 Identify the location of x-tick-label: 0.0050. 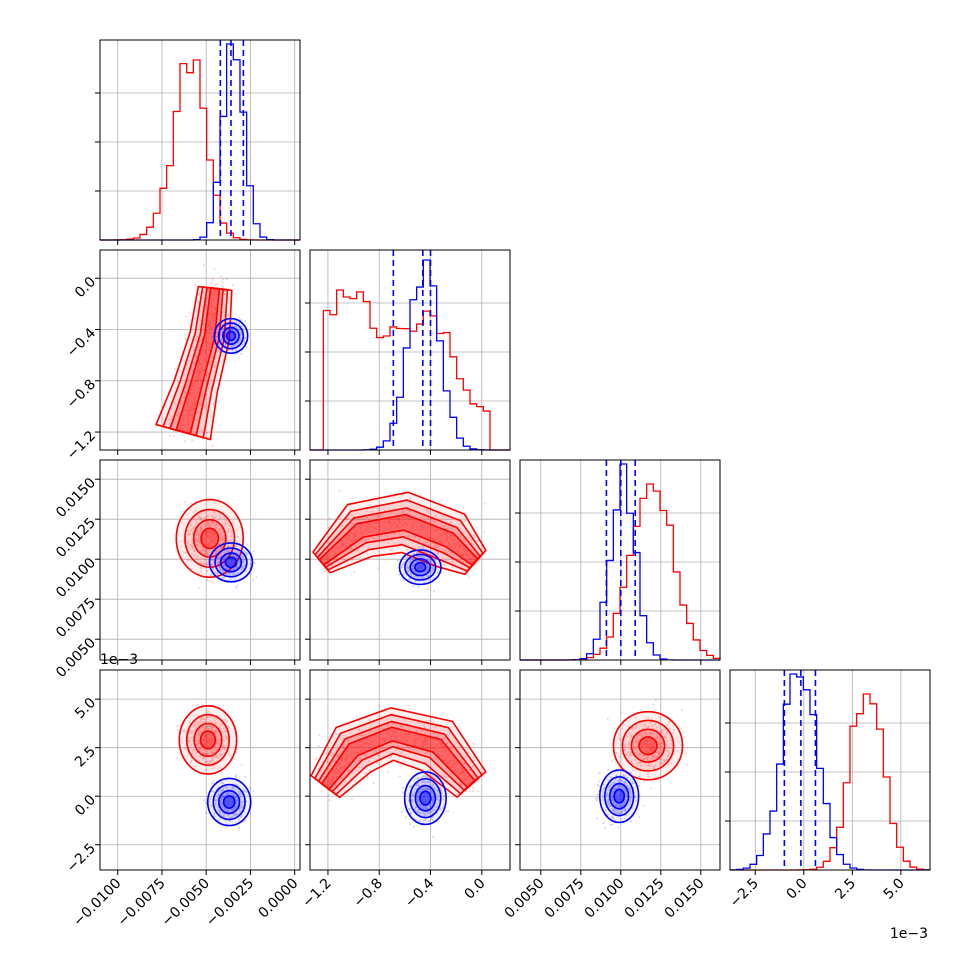
(525, 899).